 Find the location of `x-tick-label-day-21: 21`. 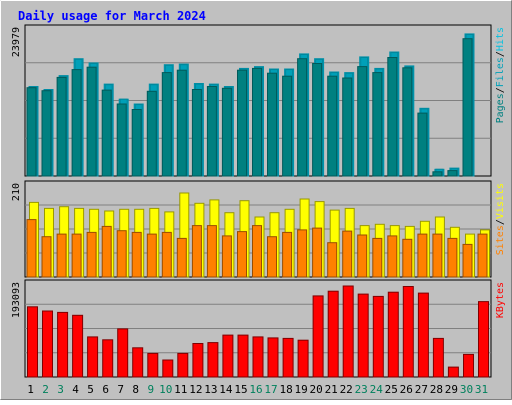

x-tick-label-day-21: 21 is located at coordinates (331, 389).